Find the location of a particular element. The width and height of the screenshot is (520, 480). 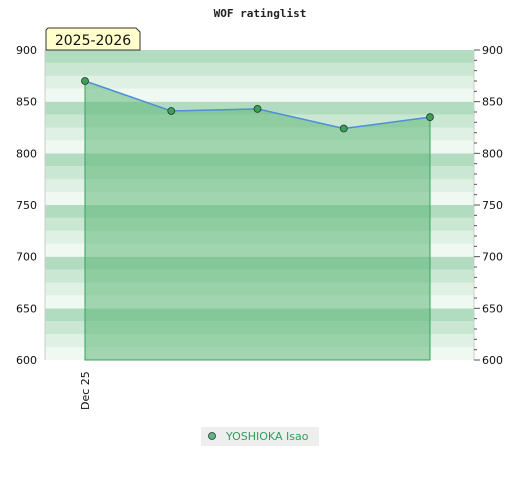

y-tick-label-right: 850 is located at coordinates (492, 102).